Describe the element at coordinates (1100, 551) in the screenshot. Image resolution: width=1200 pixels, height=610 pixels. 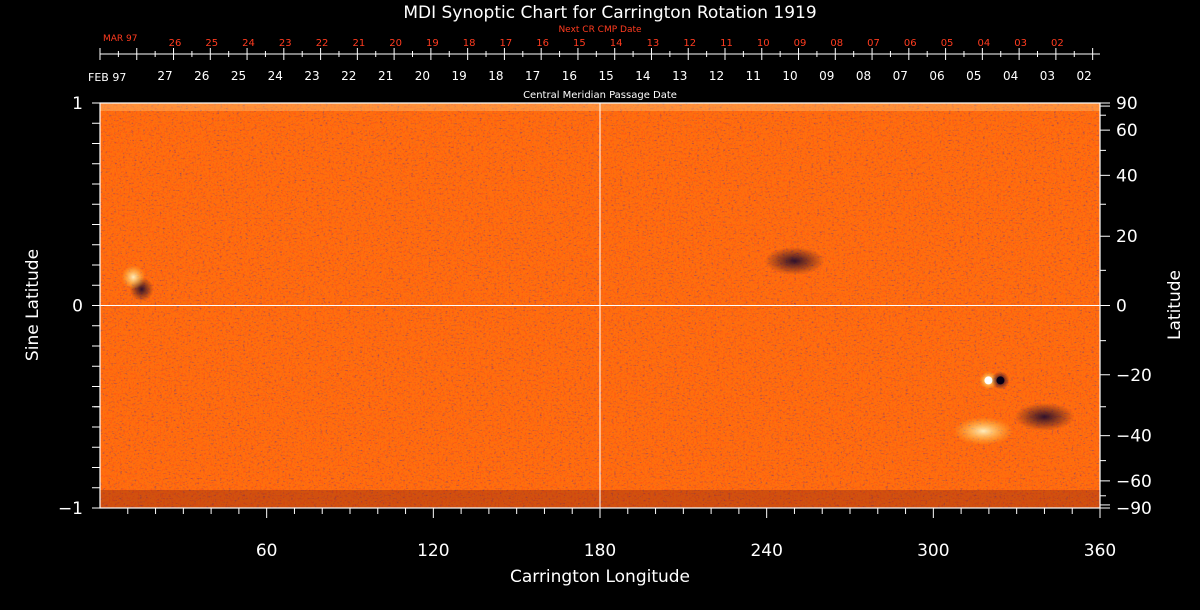
I see `bottom-tick-label: 360` at that location.